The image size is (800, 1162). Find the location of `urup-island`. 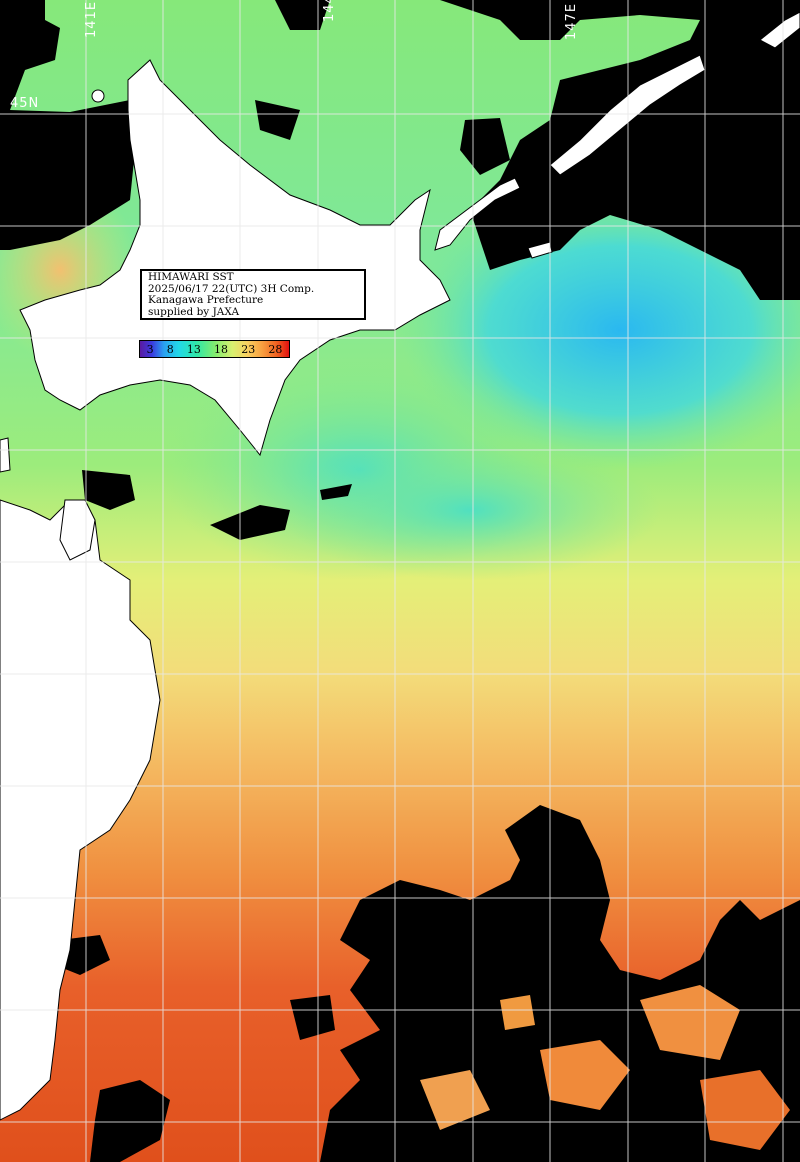

urup-island is located at coordinates (779, 30).